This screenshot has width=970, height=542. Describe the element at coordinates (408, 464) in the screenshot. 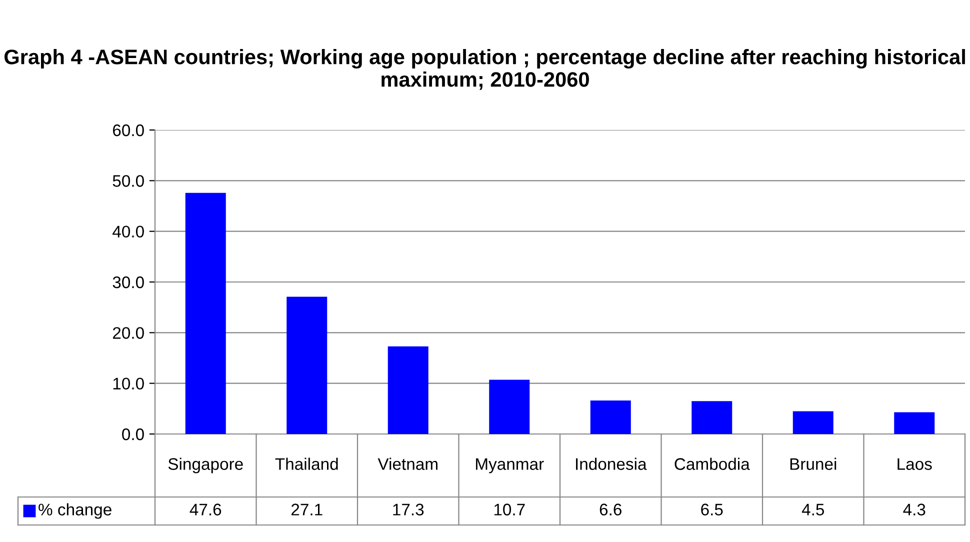

I see `x-tick-label: Vietnam` at that location.